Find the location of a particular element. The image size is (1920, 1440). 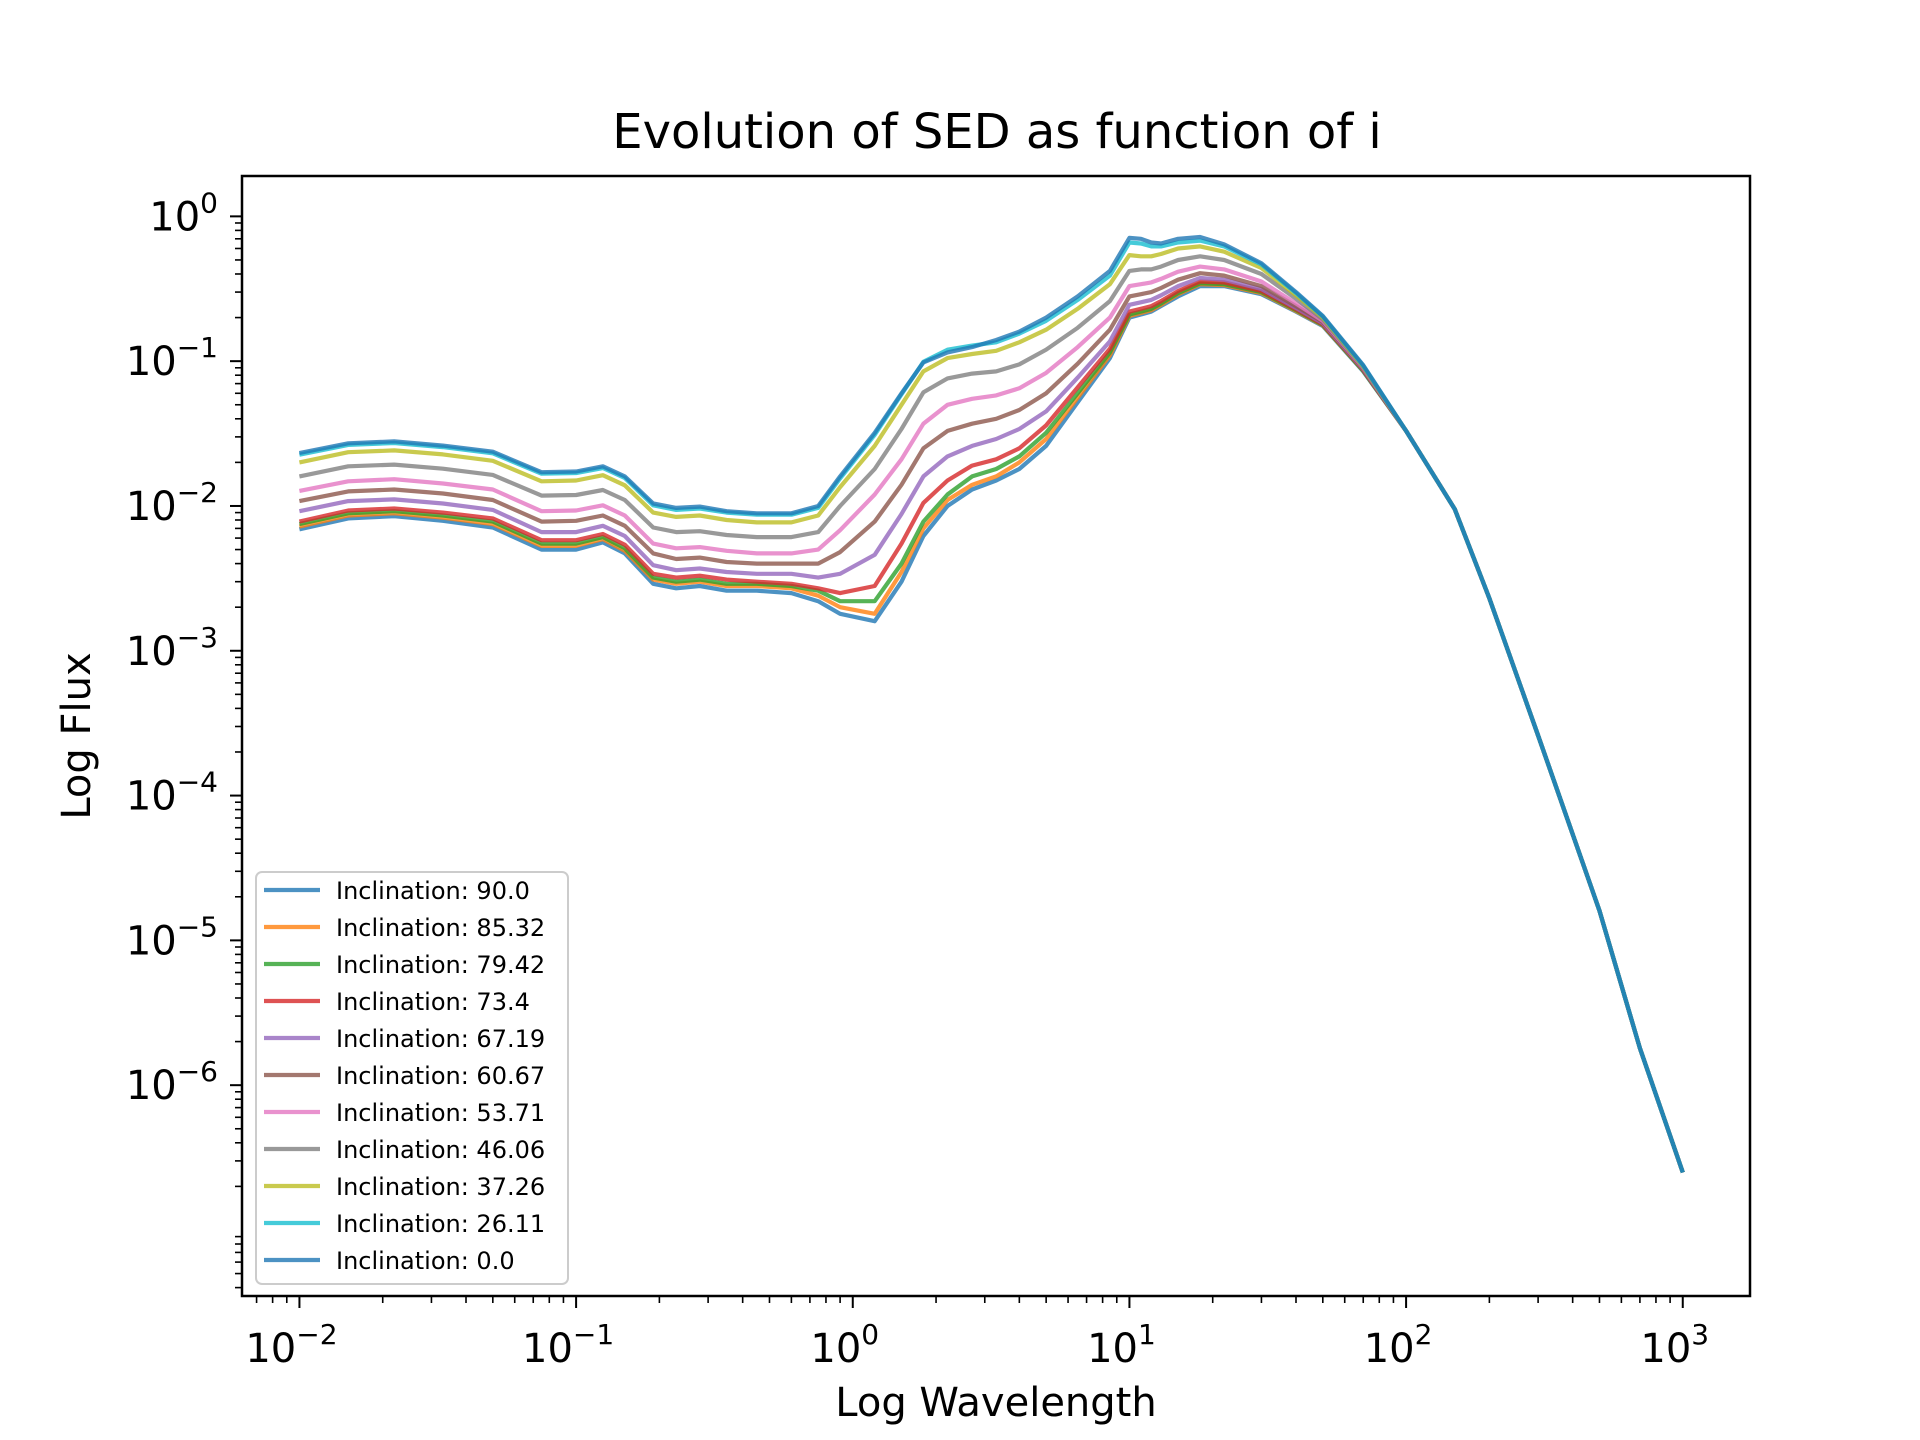

legend-label-9: Inclination: 26.11 is located at coordinates (440, 1224).